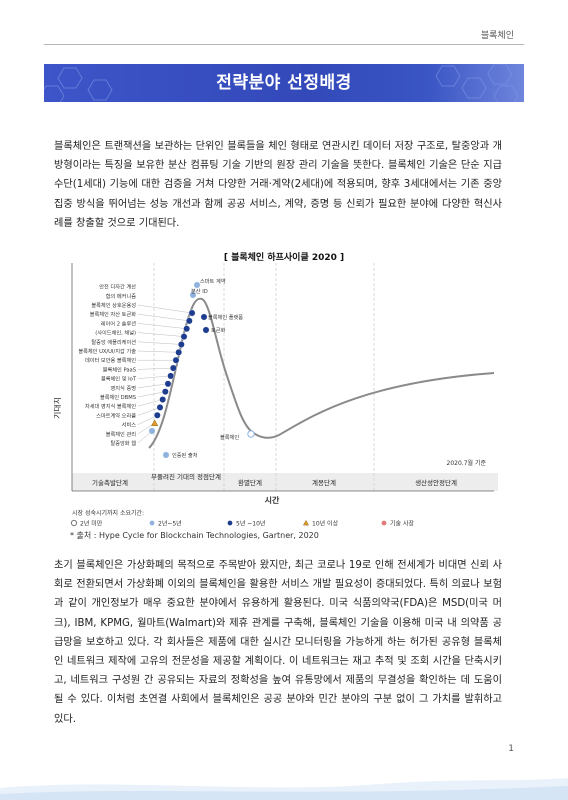 The image size is (568, 800). Describe the element at coordinates (110, 482) in the screenshot. I see `phase-label: 기술촉발단계` at that location.